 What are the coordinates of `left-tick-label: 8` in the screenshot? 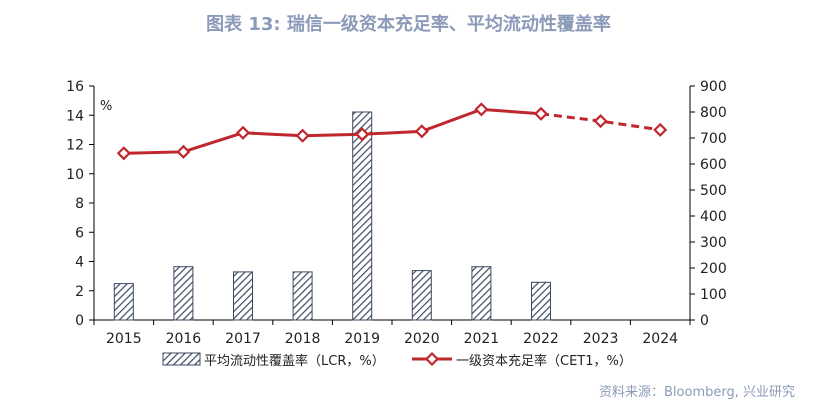 It's located at (79, 204).